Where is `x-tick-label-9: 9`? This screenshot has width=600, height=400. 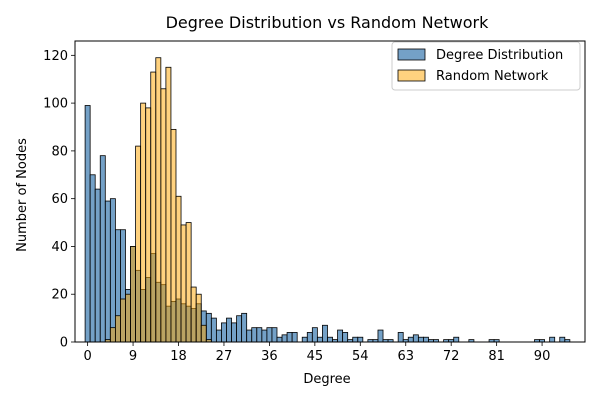 x-tick-label-9: 9 is located at coordinates (133, 356).